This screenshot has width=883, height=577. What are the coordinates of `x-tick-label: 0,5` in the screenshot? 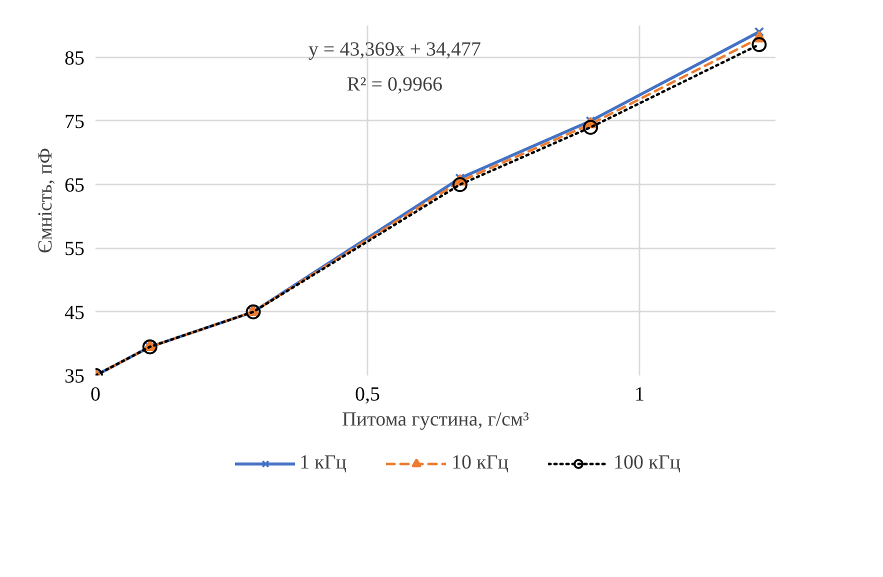 It's located at (367, 395).